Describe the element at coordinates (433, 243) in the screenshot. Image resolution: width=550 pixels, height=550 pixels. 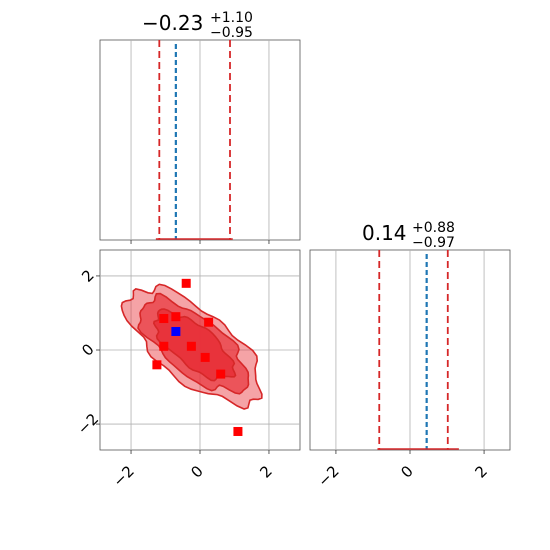
I see `title-param2-minus: −0.97` at that location.